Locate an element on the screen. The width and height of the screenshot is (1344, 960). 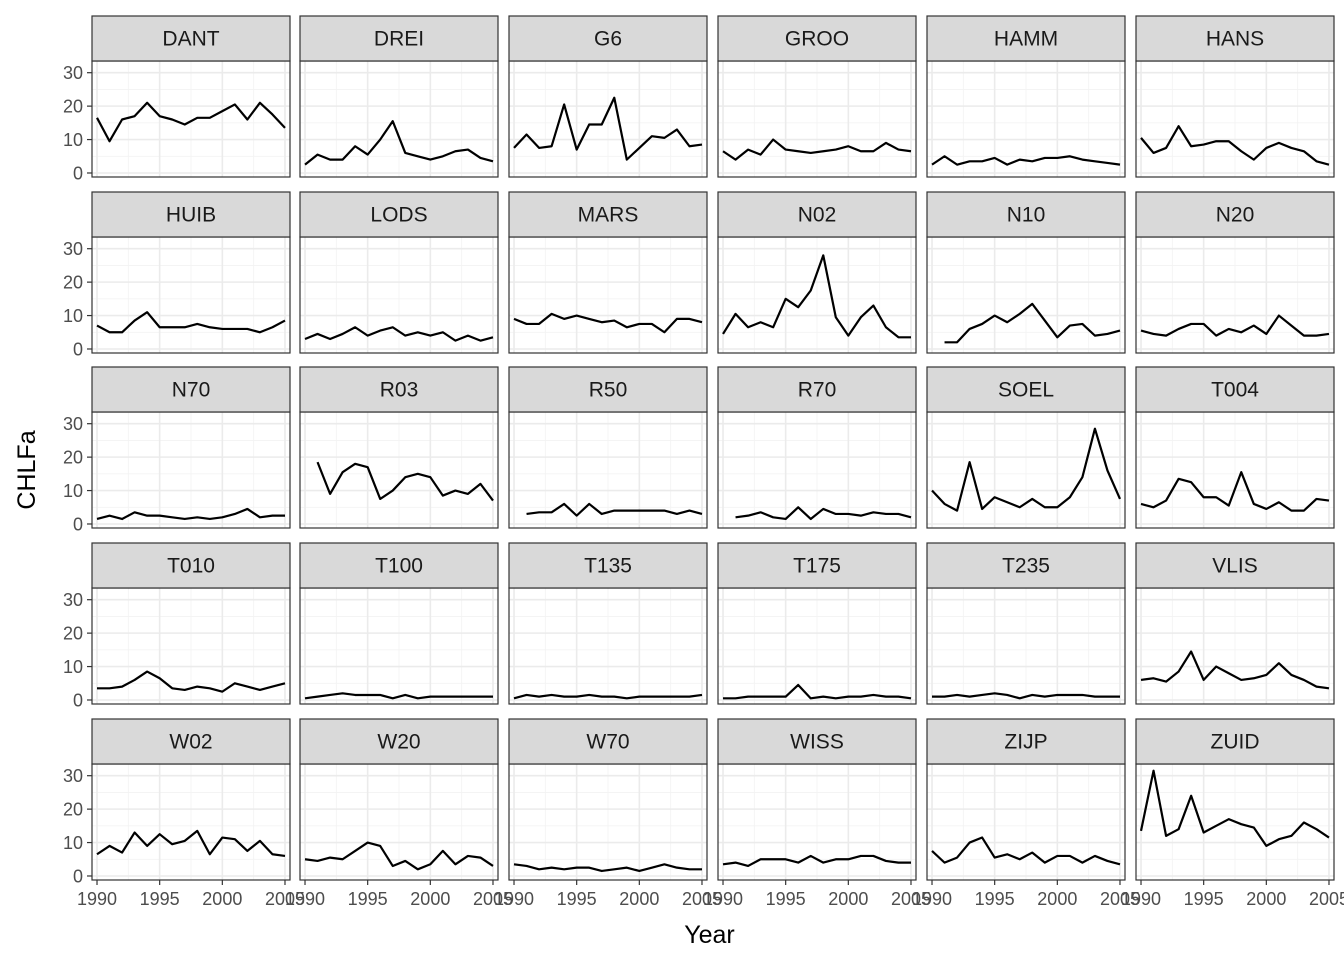
facet-panel-huib: HUIB is located at coordinates (191, 272).